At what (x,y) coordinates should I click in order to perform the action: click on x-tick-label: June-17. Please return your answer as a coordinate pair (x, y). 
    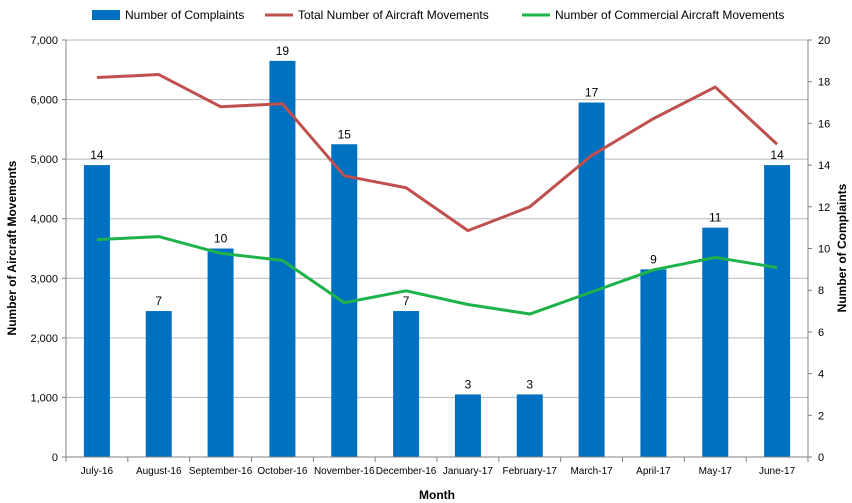
    Looking at the image, I should click on (777, 471).